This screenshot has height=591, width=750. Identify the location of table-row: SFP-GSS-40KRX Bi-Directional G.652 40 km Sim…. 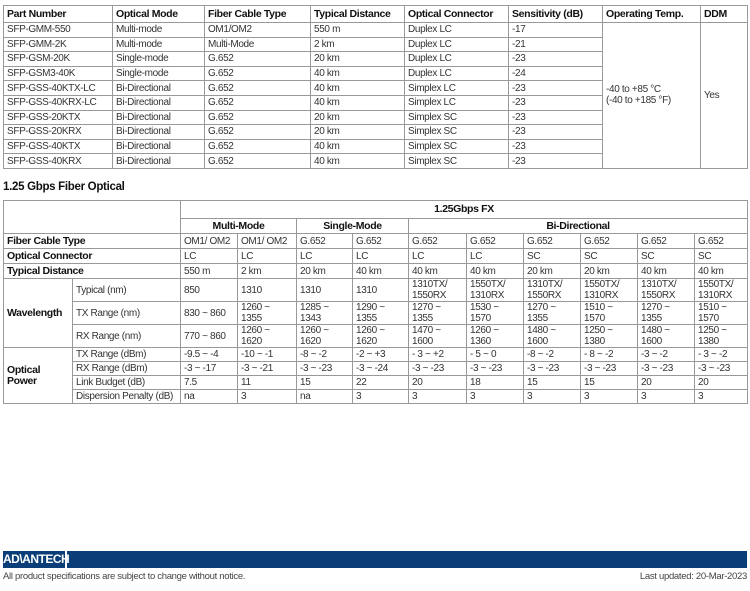
(375, 161).